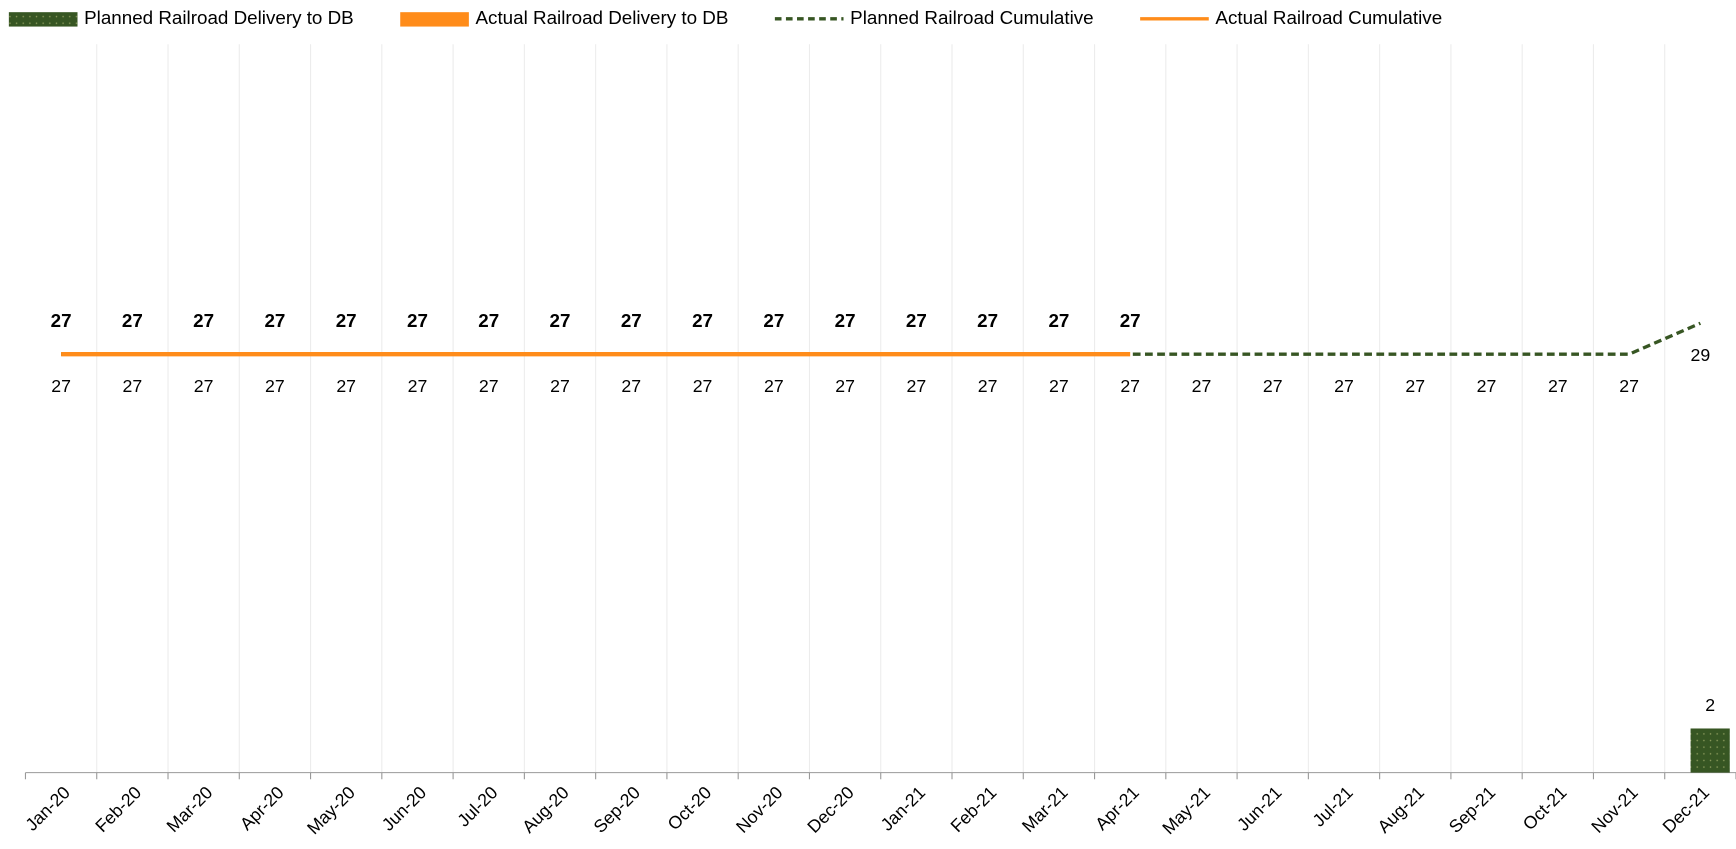 Image resolution: width=1736 pixels, height=849 pixels. What do you see at coordinates (1686, 809) in the screenshot?
I see `x-tick-label: Dec-21` at bounding box center [1686, 809].